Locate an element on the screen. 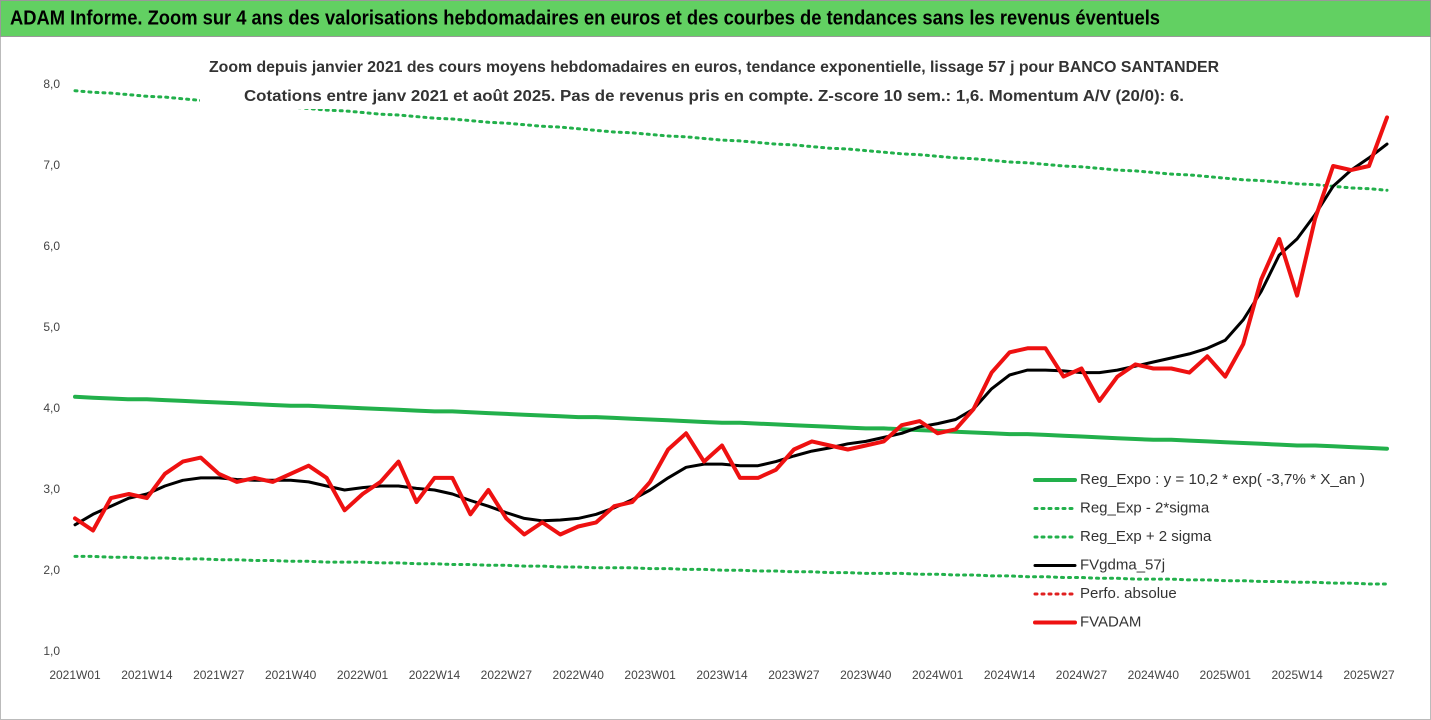 Image resolution: width=1431 pixels, height=720 pixels. legend-label: FVgdma_57j is located at coordinates (1122, 564).